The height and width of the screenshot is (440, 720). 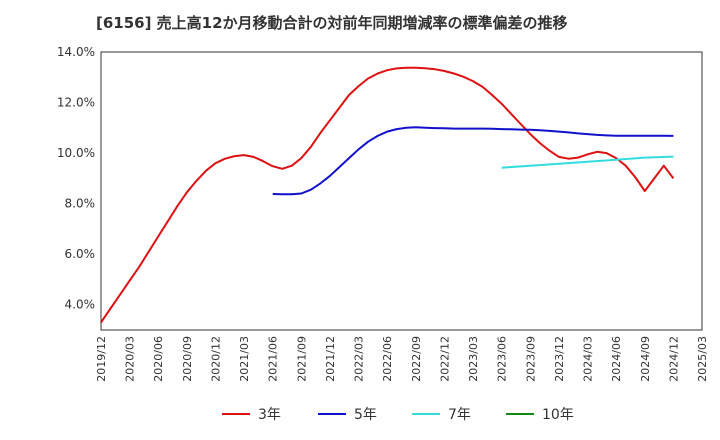 What do you see at coordinates (76, 103) in the screenshot?
I see `y-tick-label: 12.0%` at bounding box center [76, 103].